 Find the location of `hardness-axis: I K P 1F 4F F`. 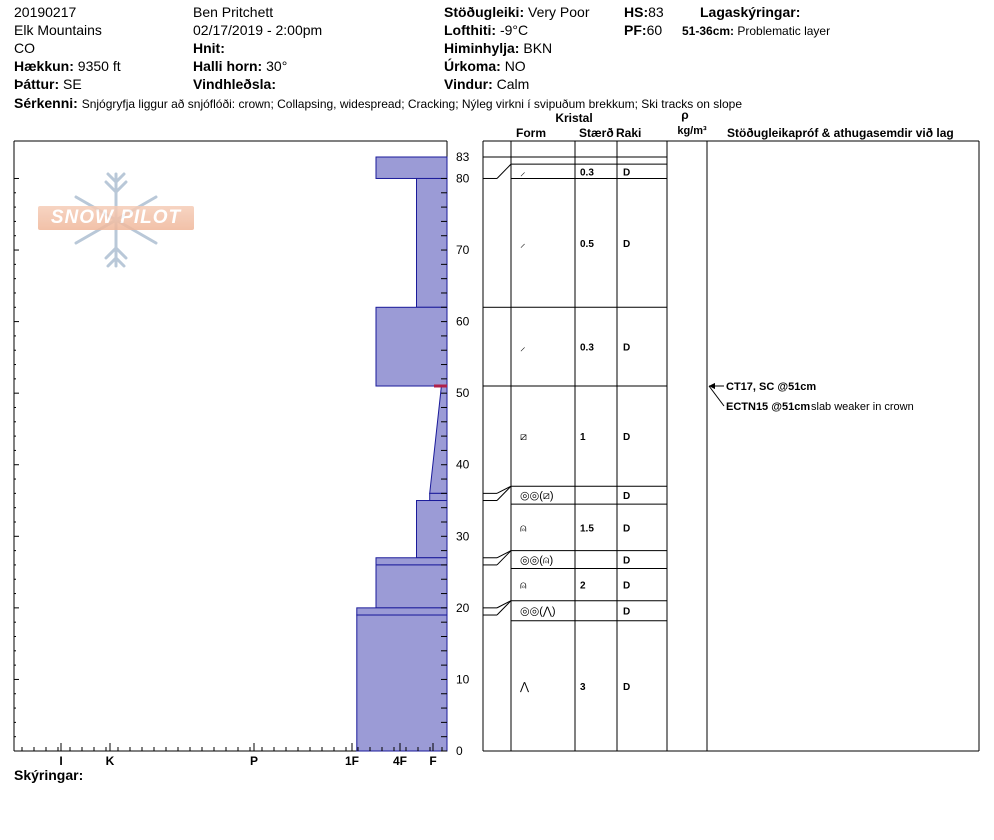

hardness-axis: I K P 1F 4F F is located at coordinates (232, 755).